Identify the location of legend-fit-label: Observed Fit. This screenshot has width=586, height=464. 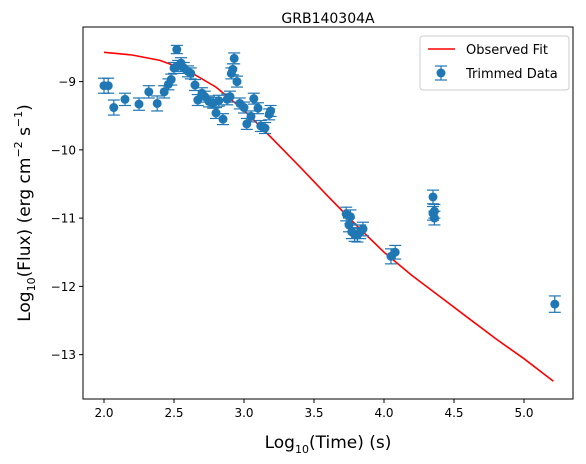
(507, 50).